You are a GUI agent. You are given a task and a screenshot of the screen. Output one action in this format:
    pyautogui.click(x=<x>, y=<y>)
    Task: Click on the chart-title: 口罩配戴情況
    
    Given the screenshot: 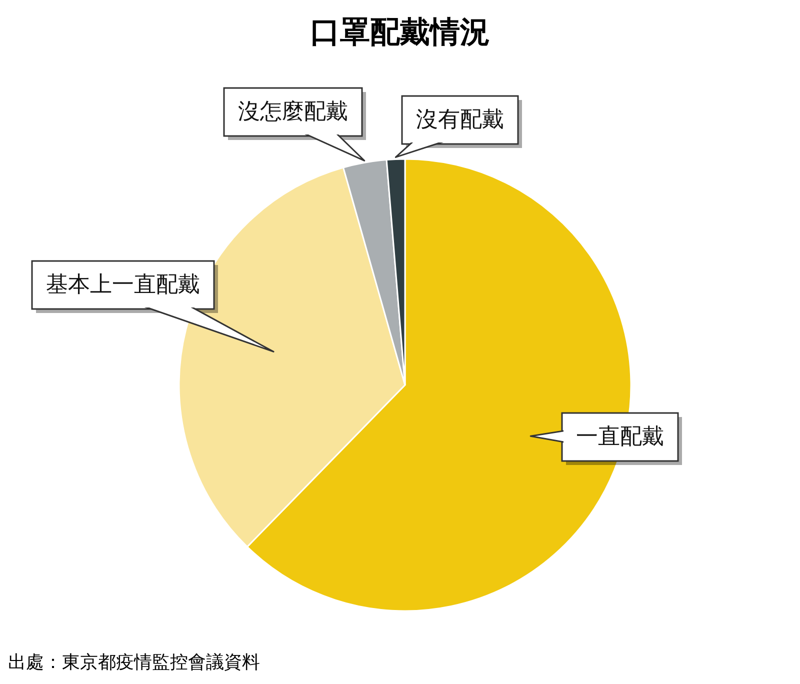 What is the action you would take?
    pyautogui.click(x=400, y=33)
    